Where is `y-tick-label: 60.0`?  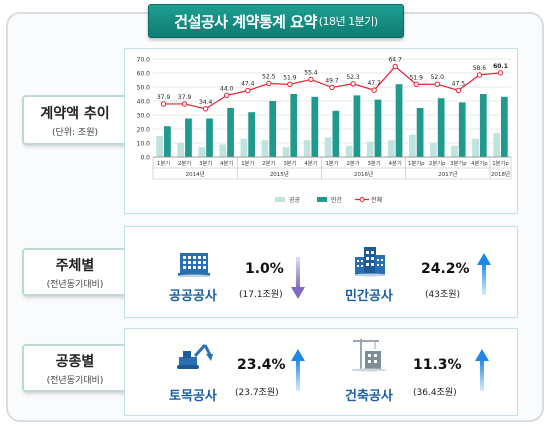
y-tick-label: 60.0 is located at coordinates (144, 74).